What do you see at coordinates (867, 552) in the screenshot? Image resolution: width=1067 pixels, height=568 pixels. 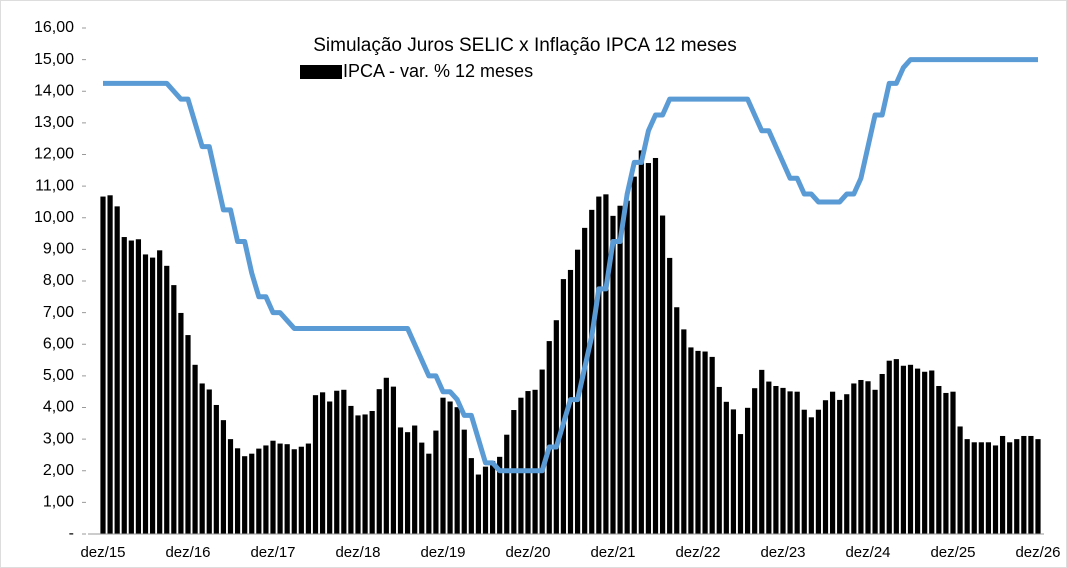 I see `x-tick-label: dez/24` at bounding box center [867, 552].